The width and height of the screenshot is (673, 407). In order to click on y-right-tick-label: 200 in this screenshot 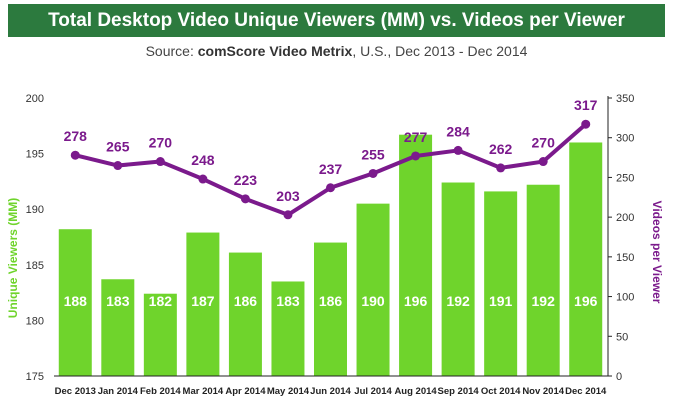, I will do `click(625, 218)`.